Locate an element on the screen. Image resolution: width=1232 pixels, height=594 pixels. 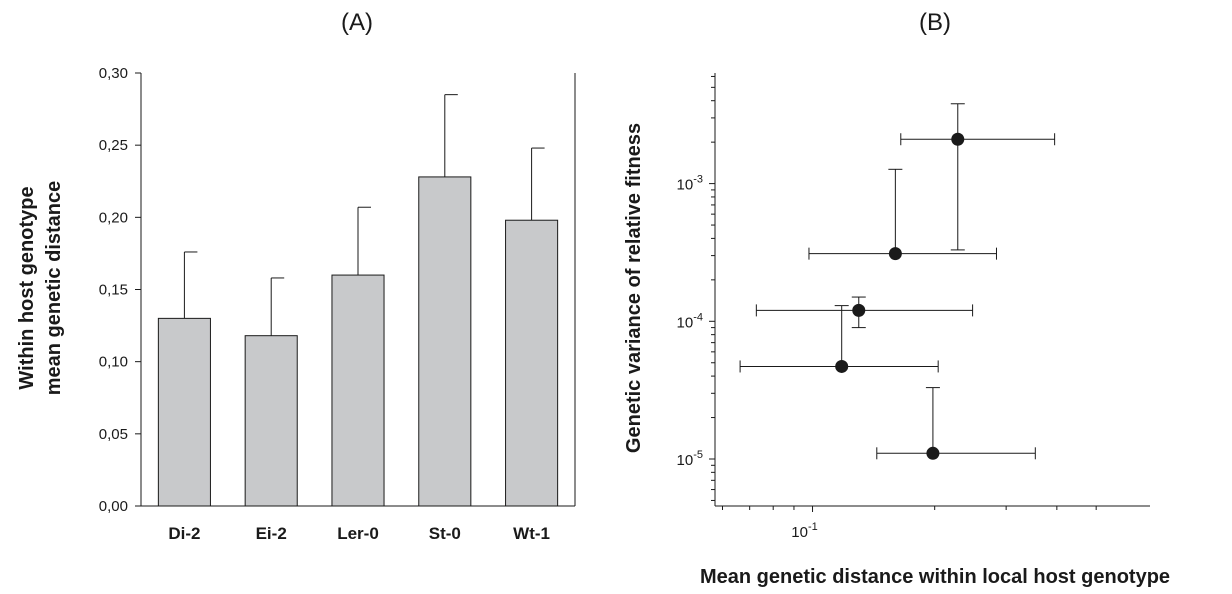
y-tick-label: 10⁻⁴ is located at coordinates (690, 321).